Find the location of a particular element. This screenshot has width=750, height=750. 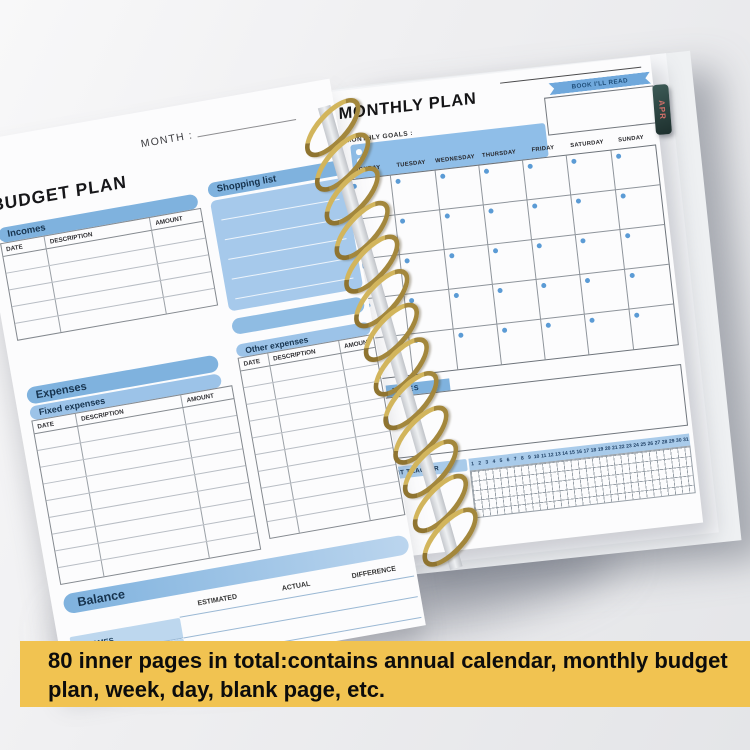

habit-day-number: 31 is located at coordinates (686, 440).